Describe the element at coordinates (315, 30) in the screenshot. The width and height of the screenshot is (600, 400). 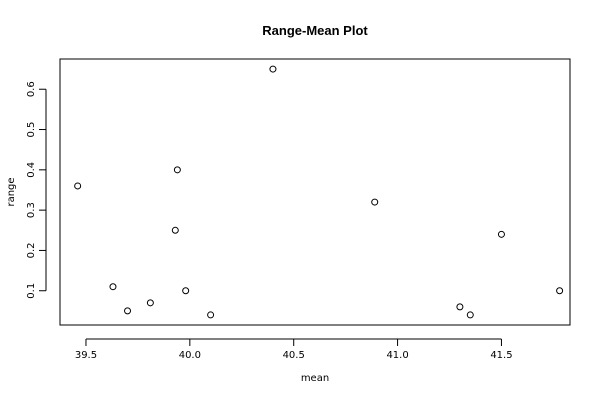
I see `chart-title: Range-Mean Plot` at that location.